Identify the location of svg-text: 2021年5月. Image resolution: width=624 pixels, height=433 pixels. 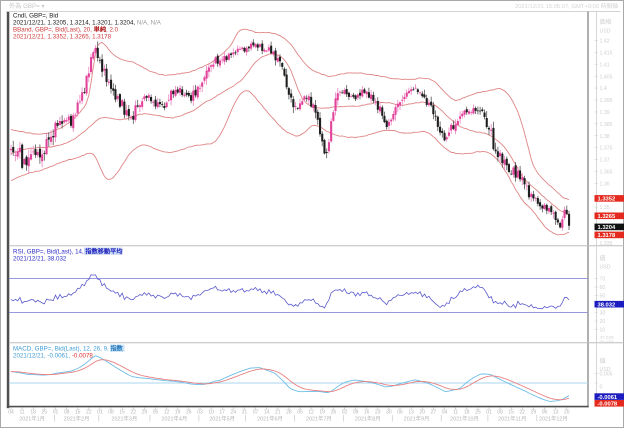
(222, 418).